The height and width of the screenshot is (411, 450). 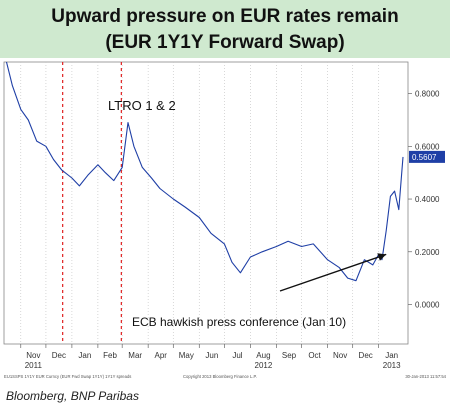 What do you see at coordinates (424, 157) in the screenshot?
I see `last-value-label: 0.5607` at bounding box center [424, 157].